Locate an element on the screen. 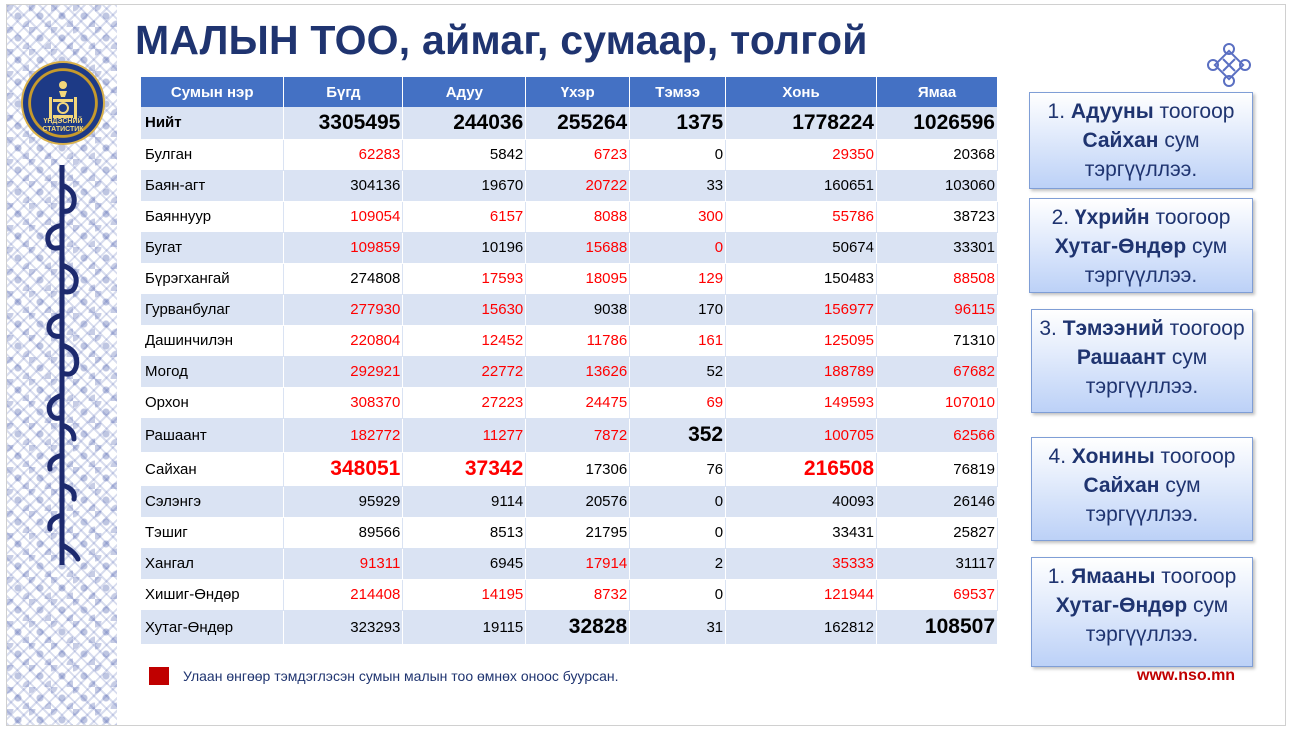 Image resolution: width=1300 pixels, height=740 pixels. table-row: Баян-агт 304136 19670 20722 33 160651 103060 is located at coordinates (569, 186).